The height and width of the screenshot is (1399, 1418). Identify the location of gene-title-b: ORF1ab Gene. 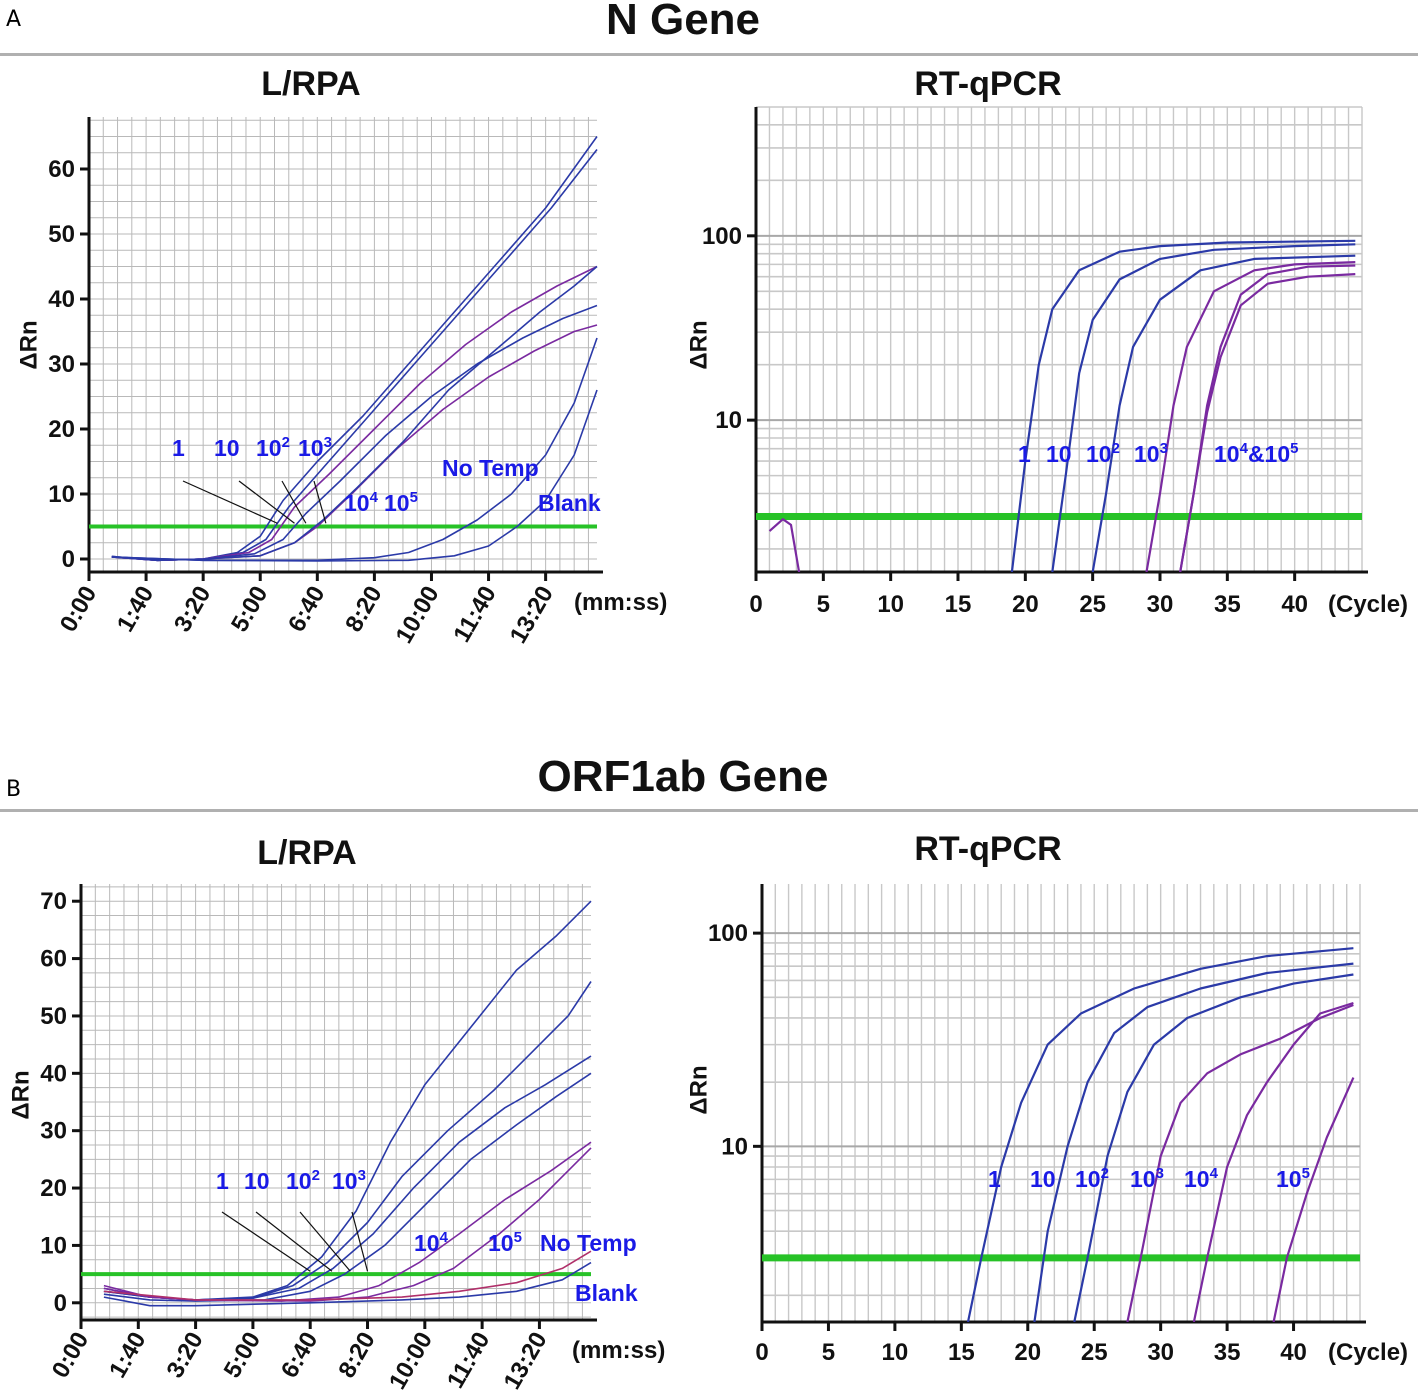
(683, 776).